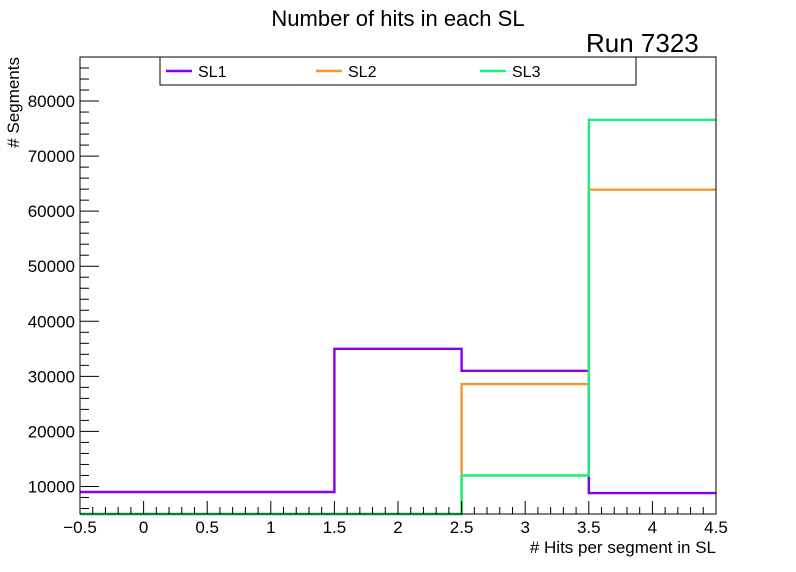  Describe the element at coordinates (716, 527) in the screenshot. I see `x-tick-label: 4.5` at that location.